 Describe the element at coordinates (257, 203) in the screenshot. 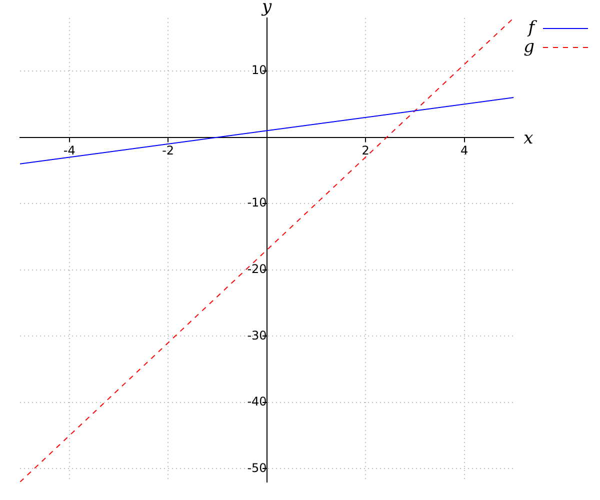

I see `y-tick-label: -10` at that location.